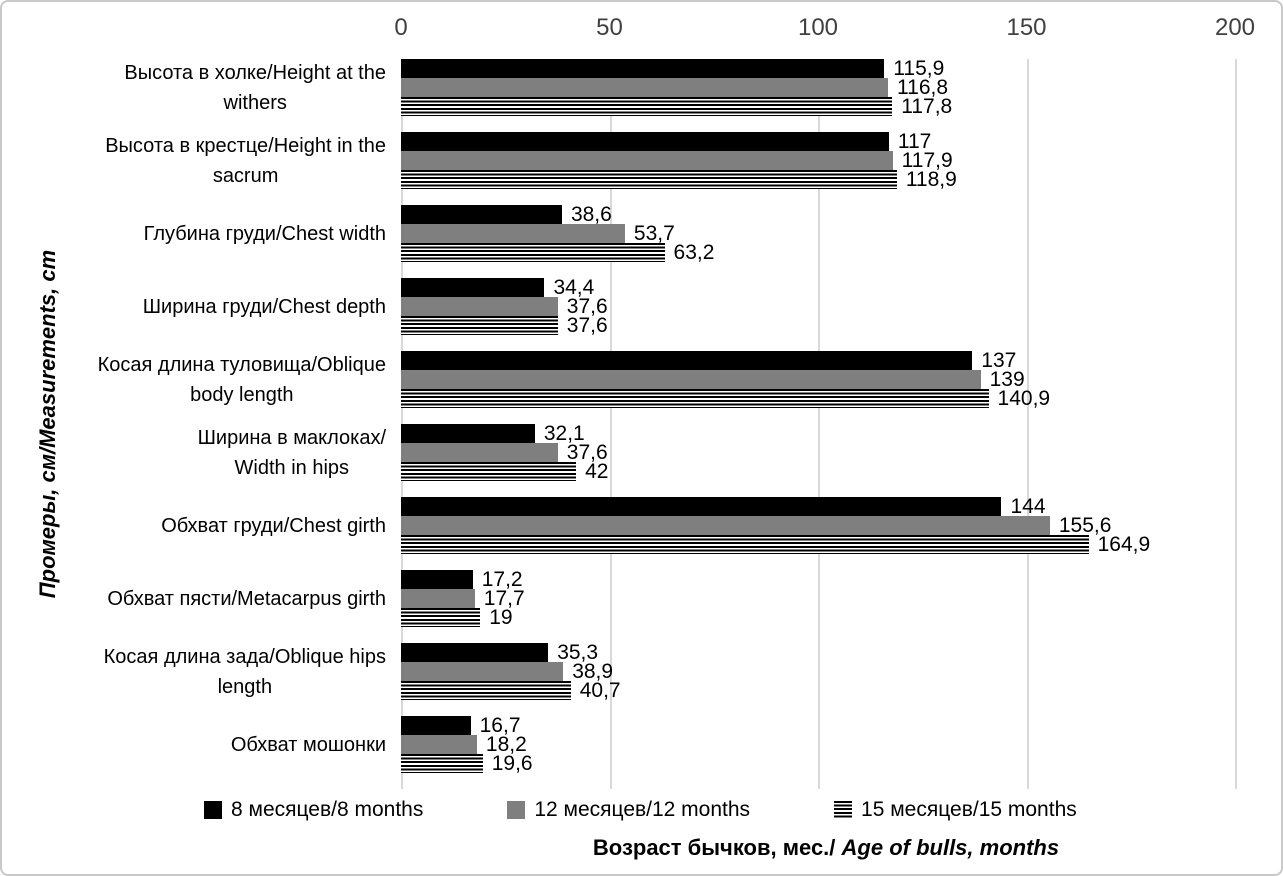 This screenshot has height=876, width=1283. What do you see at coordinates (1024, 398) in the screenshot?
I see `data-label: 140,9` at bounding box center [1024, 398].